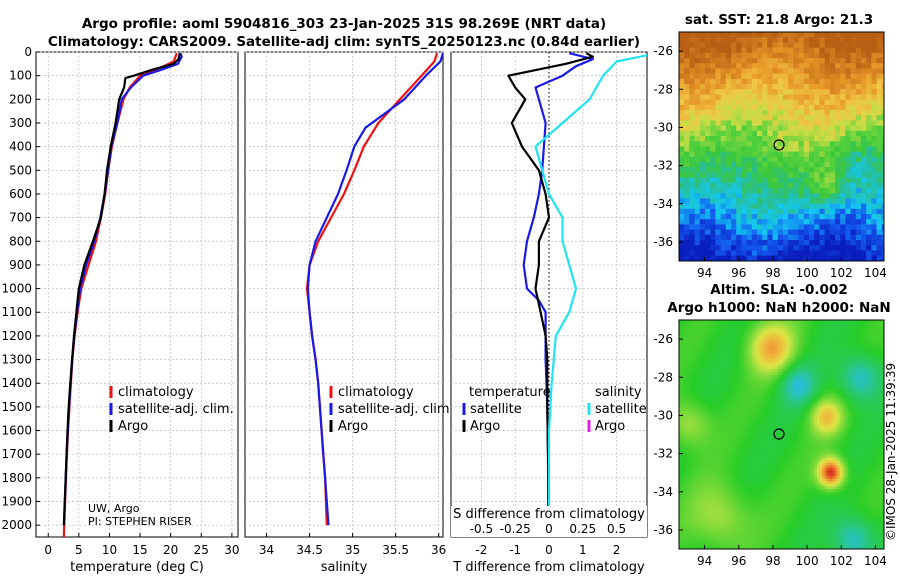 Image resolution: width=900 pixels, height=580 pixels. Describe the element at coordinates (20, 194) in the screenshot. I see `depth-tick-label: 600` at that location.